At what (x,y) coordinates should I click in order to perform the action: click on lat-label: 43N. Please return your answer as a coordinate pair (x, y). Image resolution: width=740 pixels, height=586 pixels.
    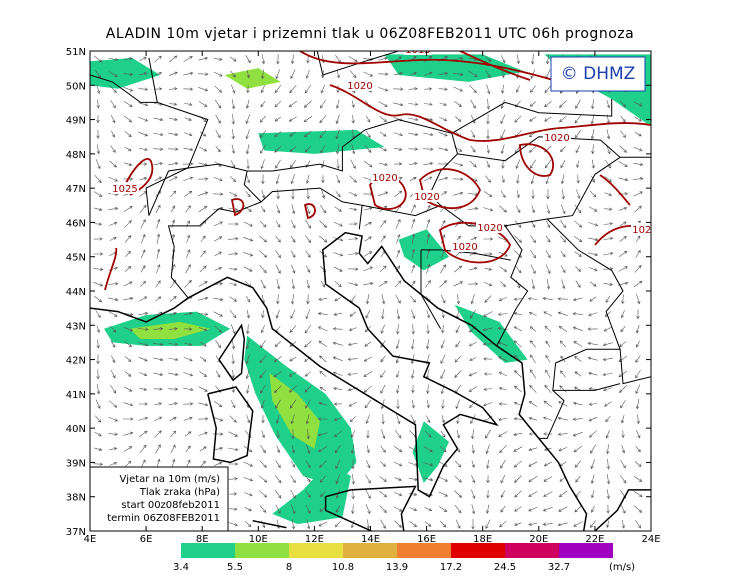
    Looking at the image, I should click on (76, 326).